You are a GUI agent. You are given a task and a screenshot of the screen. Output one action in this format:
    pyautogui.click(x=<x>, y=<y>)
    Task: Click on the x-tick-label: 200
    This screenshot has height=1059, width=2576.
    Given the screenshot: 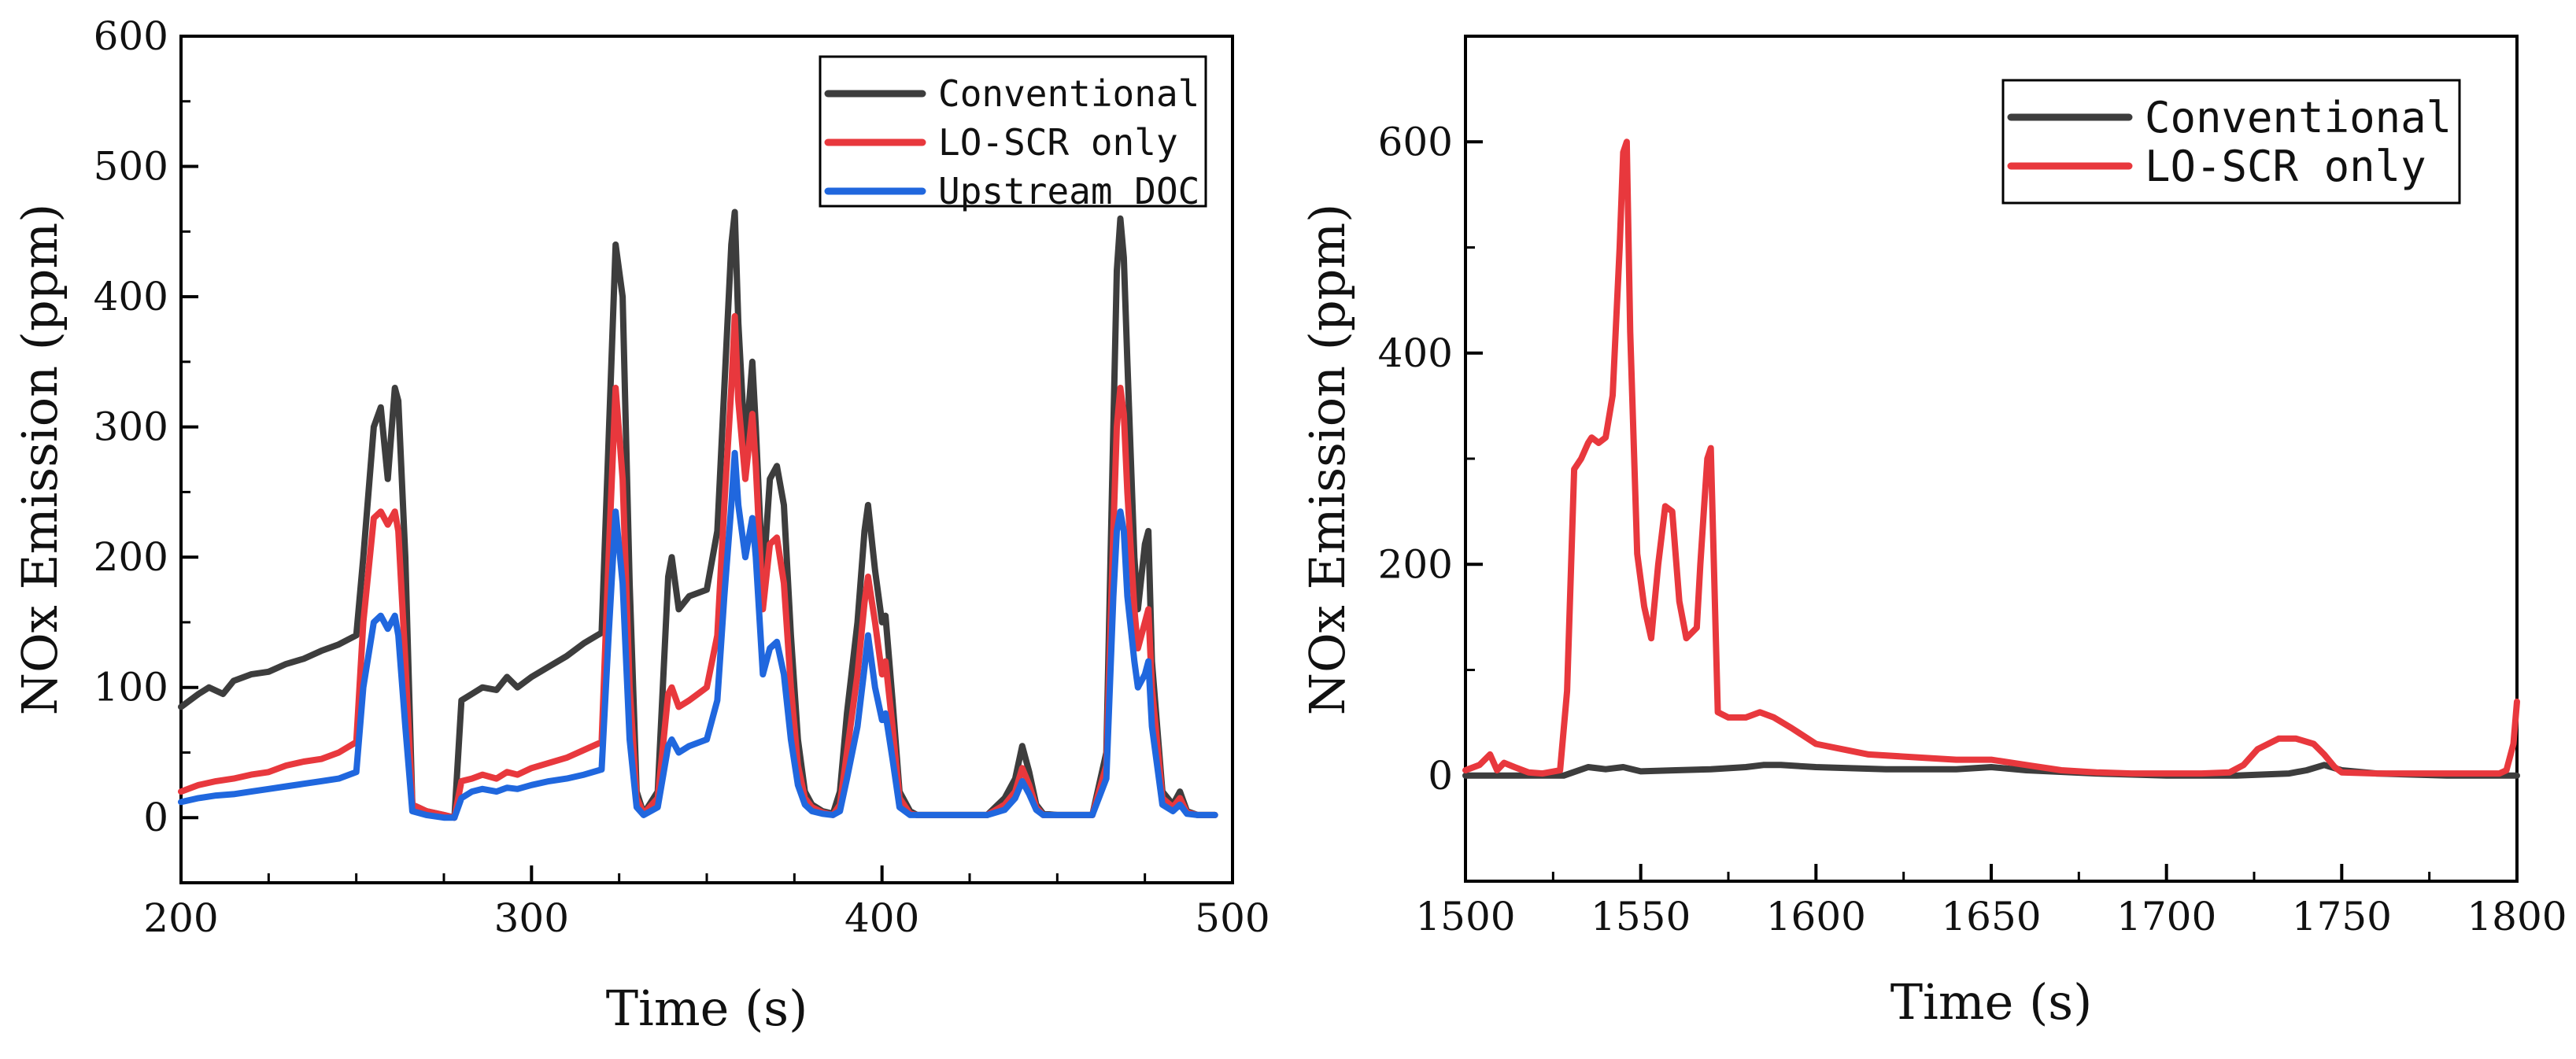 What is the action you would take?
    pyautogui.click(x=180, y=918)
    